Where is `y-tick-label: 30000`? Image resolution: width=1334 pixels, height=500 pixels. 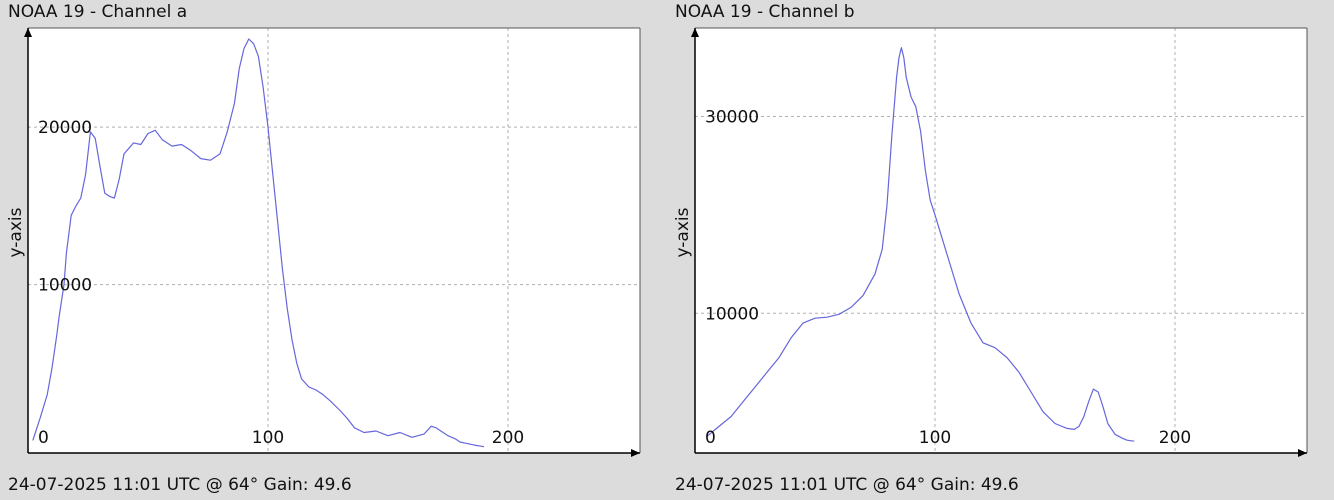
y-tick-label: 30000 is located at coordinates (732, 118).